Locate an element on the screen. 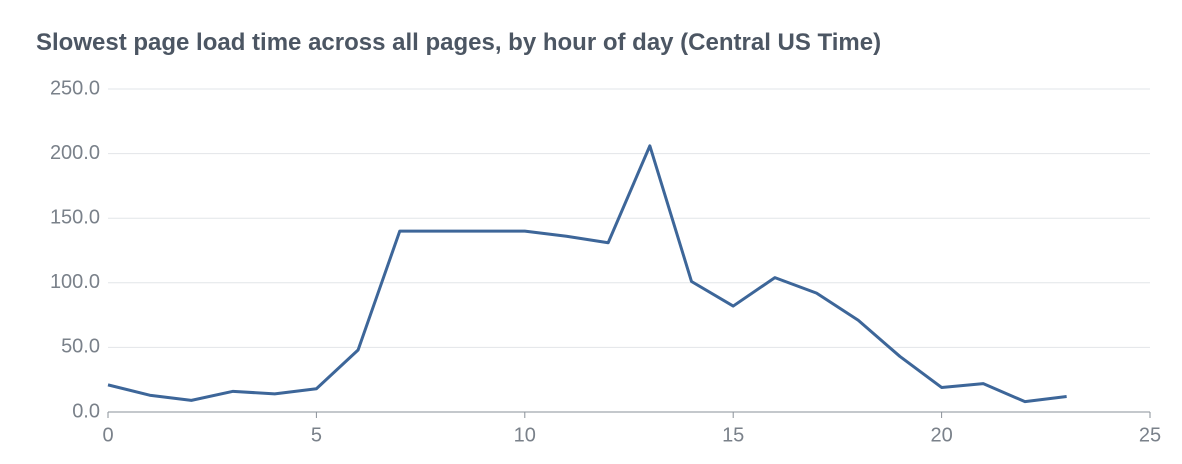 This screenshot has width=1182, height=464. y-tick-label: 150.0 is located at coordinates (75, 217).